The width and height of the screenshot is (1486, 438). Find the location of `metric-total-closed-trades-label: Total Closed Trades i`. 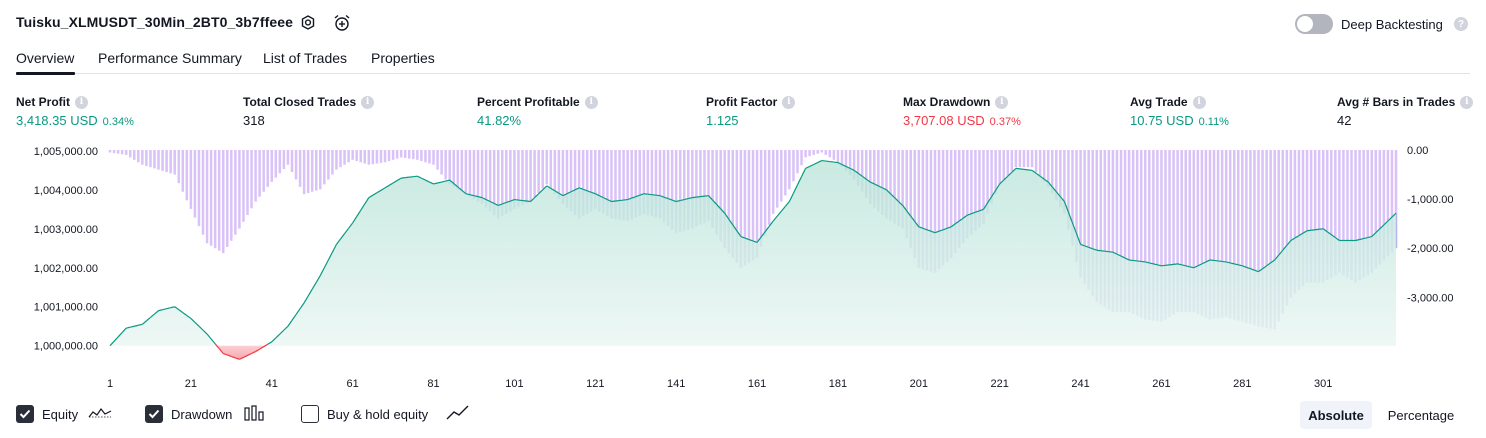

metric-total-closed-trades-label: Total Closed Trades i is located at coordinates (309, 102).